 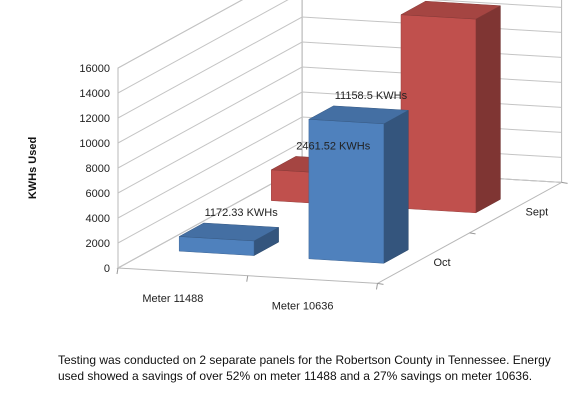 What do you see at coordinates (180, 34) in the screenshot?
I see `gridline` at bounding box center [180, 34].